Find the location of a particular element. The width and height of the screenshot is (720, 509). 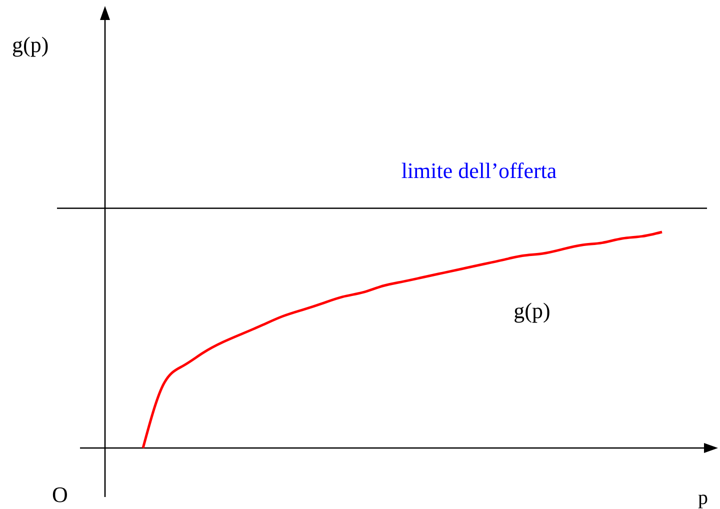

annotation: g(p) is located at coordinates (532, 310).